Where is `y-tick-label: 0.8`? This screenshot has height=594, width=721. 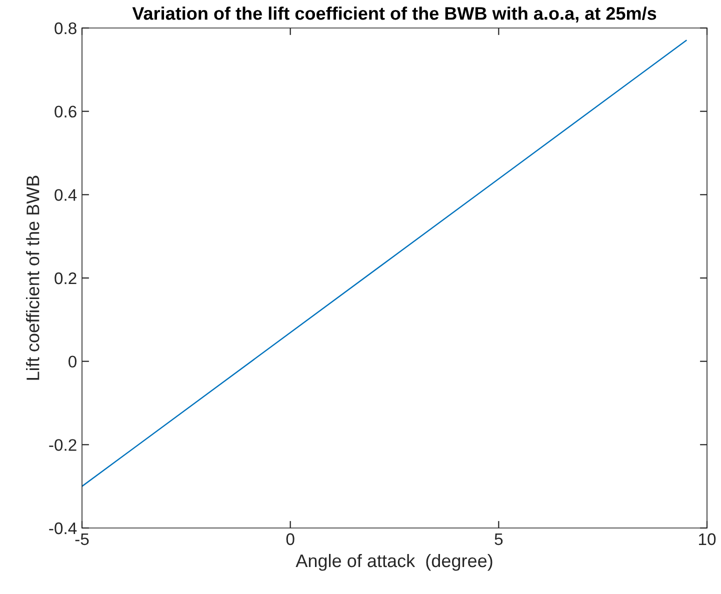 y-tick-label: 0.8 is located at coordinates (65, 28).